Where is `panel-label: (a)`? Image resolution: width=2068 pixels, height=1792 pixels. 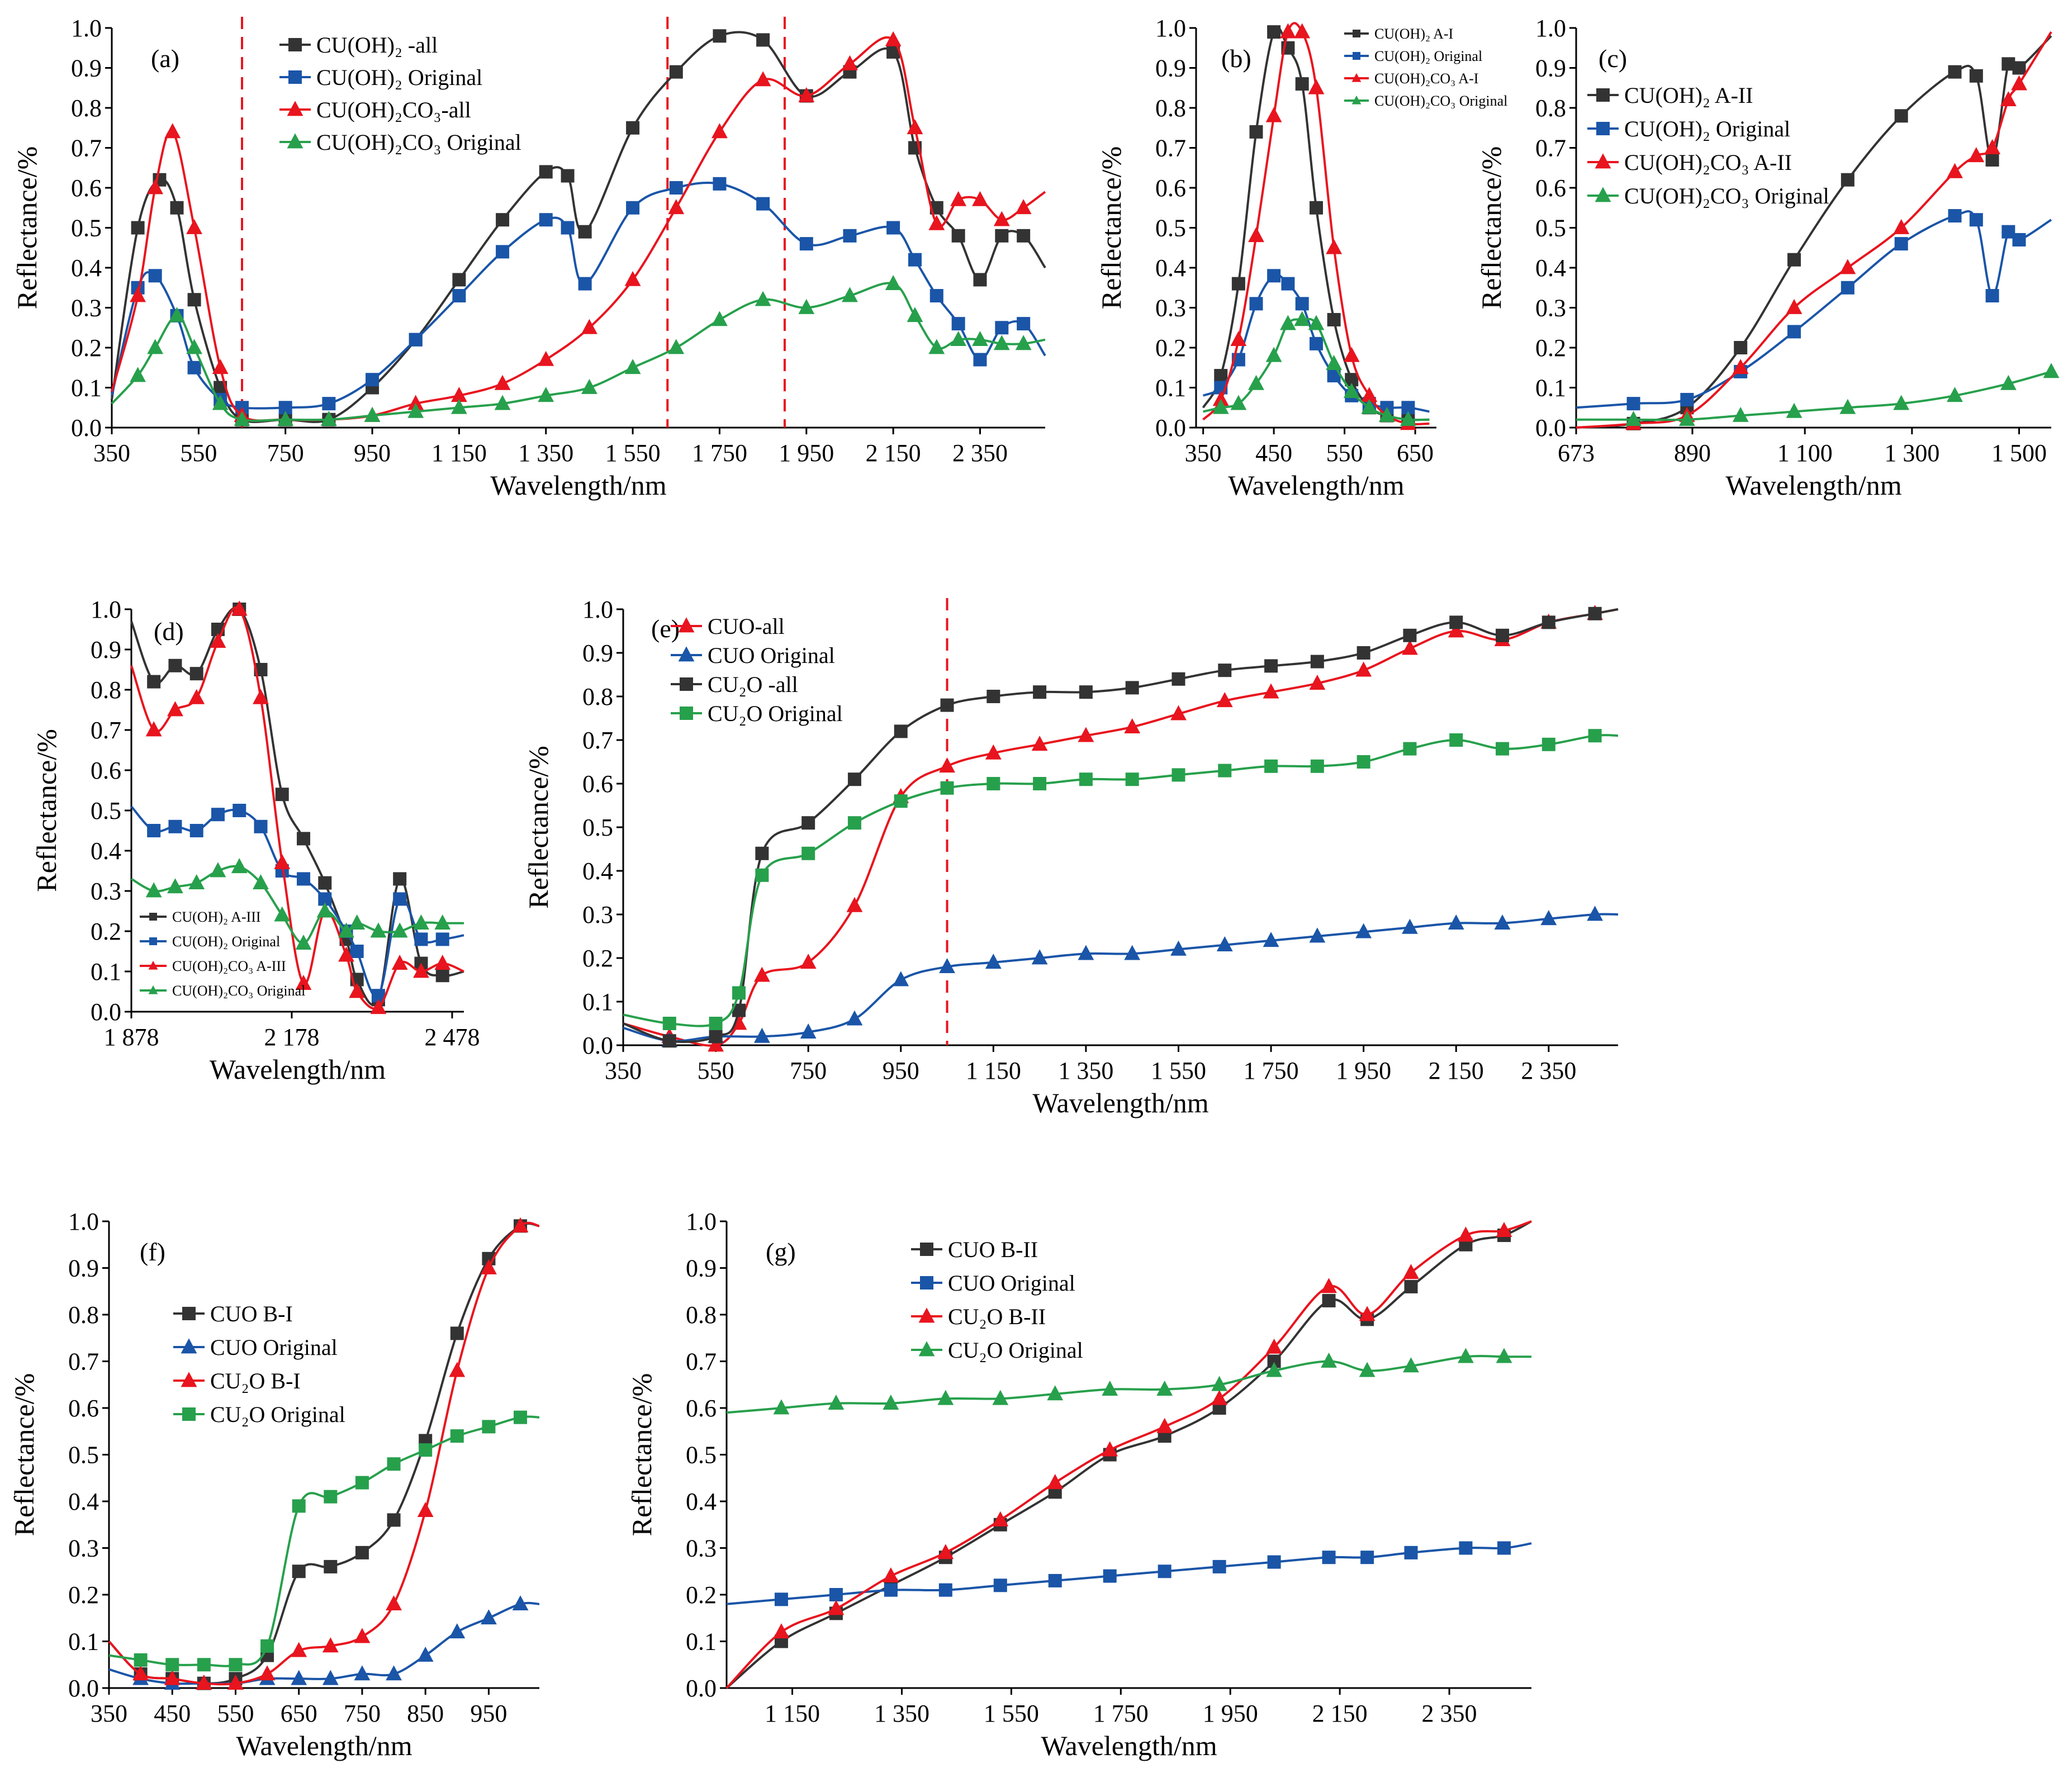
panel-label: (a) is located at coordinates (165, 58).